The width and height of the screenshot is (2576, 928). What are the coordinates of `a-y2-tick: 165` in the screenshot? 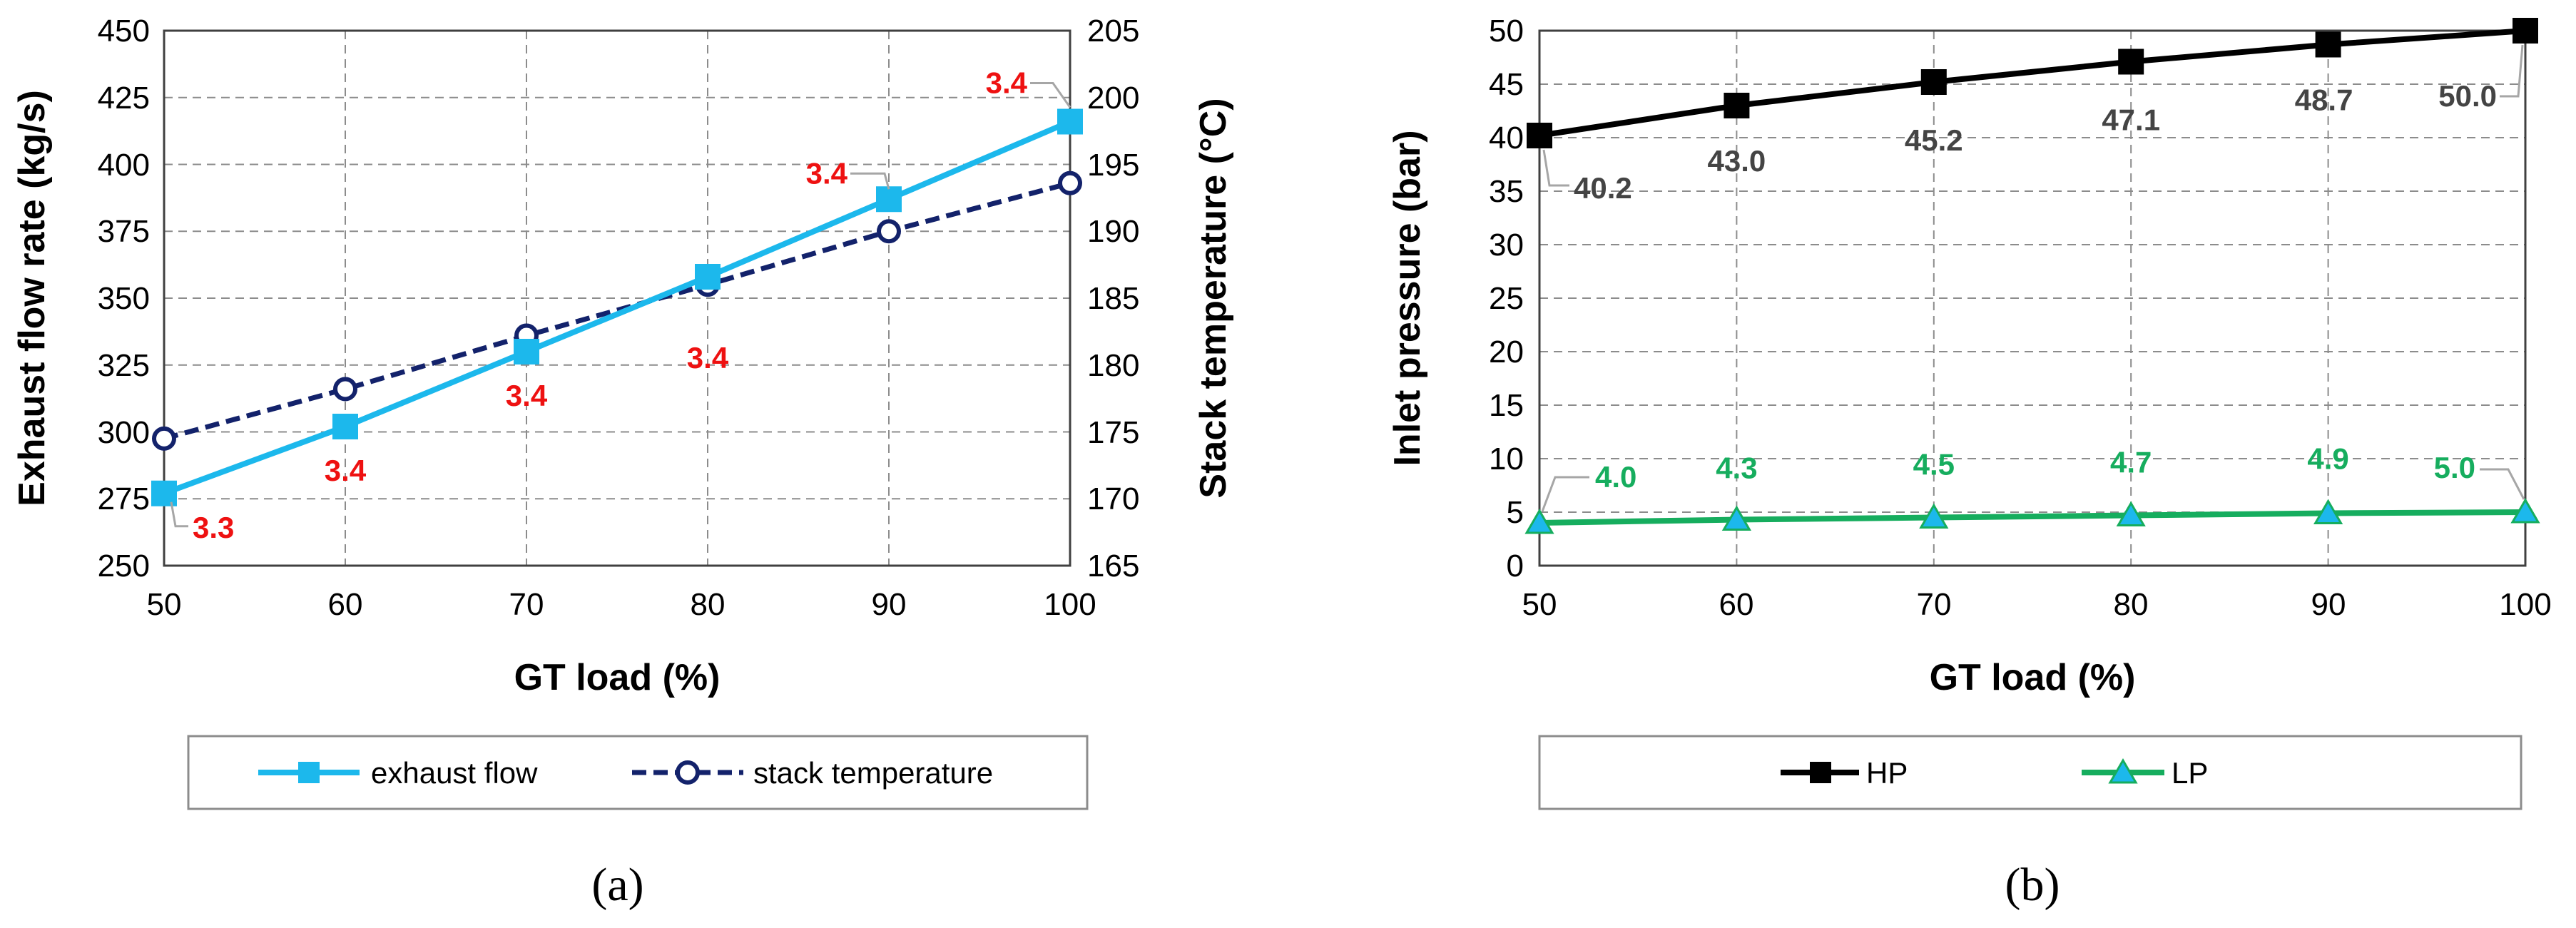 It's located at (1113, 566).